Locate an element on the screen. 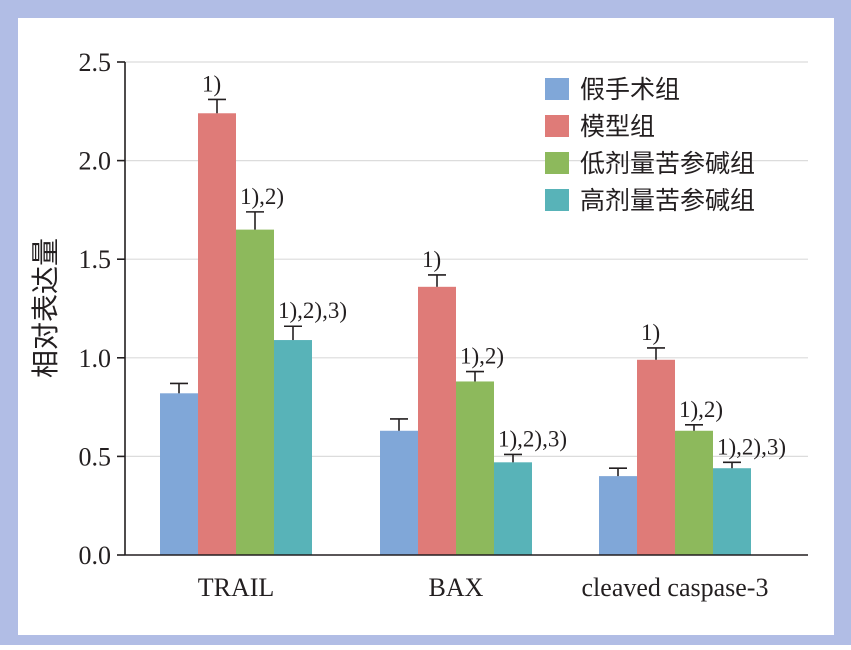 Image resolution: width=851 pixels, height=650 pixels. y-tick-label: 0.5 is located at coordinates (95, 456).